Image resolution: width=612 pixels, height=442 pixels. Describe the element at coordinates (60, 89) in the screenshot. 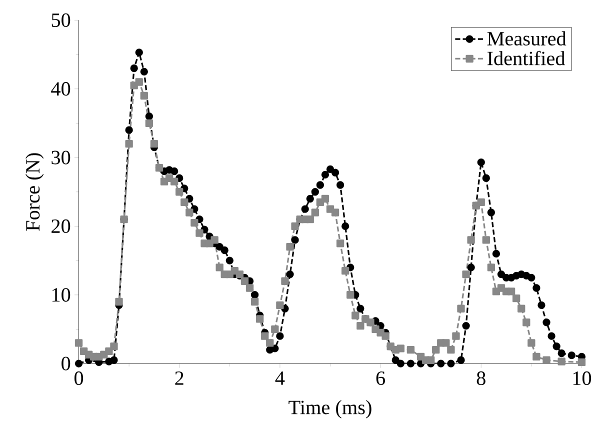

I see `y-tick-label: 40` at that location.